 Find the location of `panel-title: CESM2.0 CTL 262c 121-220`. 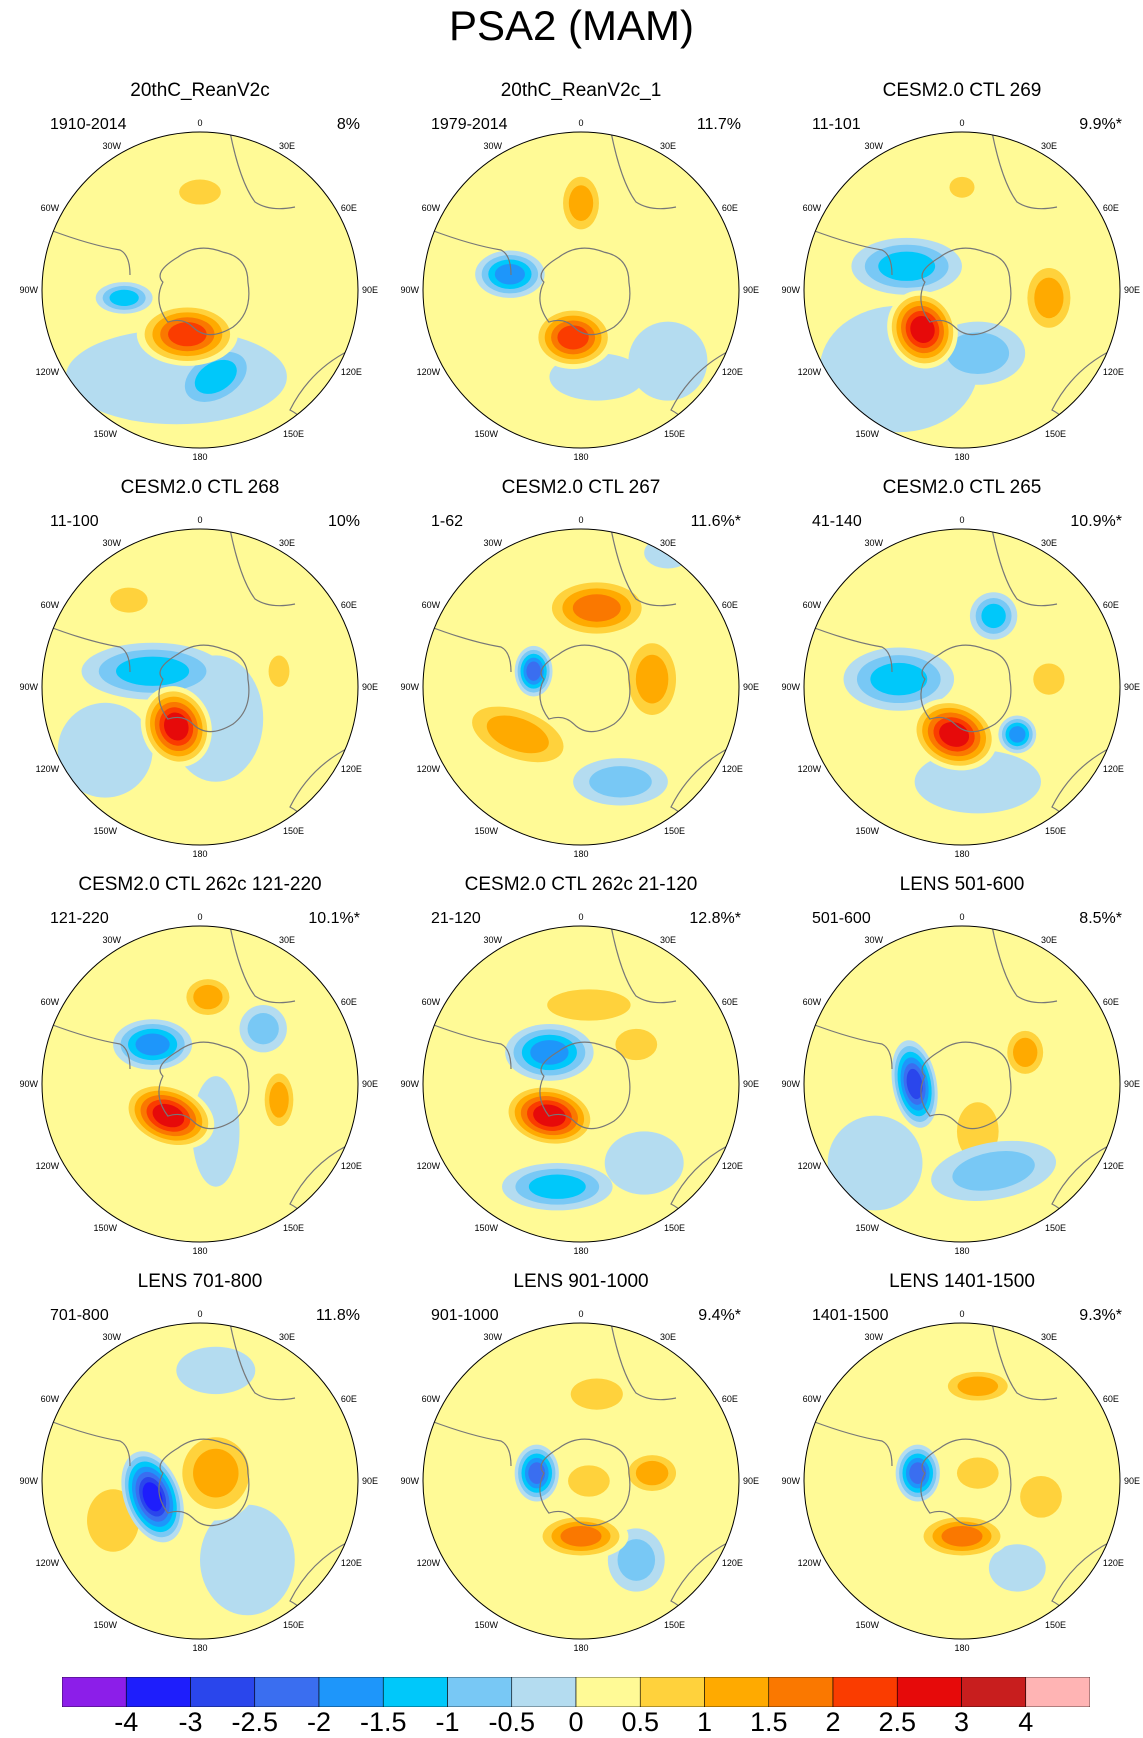

panel-title: CESM2.0 CTL 262c 121-220 is located at coordinates (200, 884).